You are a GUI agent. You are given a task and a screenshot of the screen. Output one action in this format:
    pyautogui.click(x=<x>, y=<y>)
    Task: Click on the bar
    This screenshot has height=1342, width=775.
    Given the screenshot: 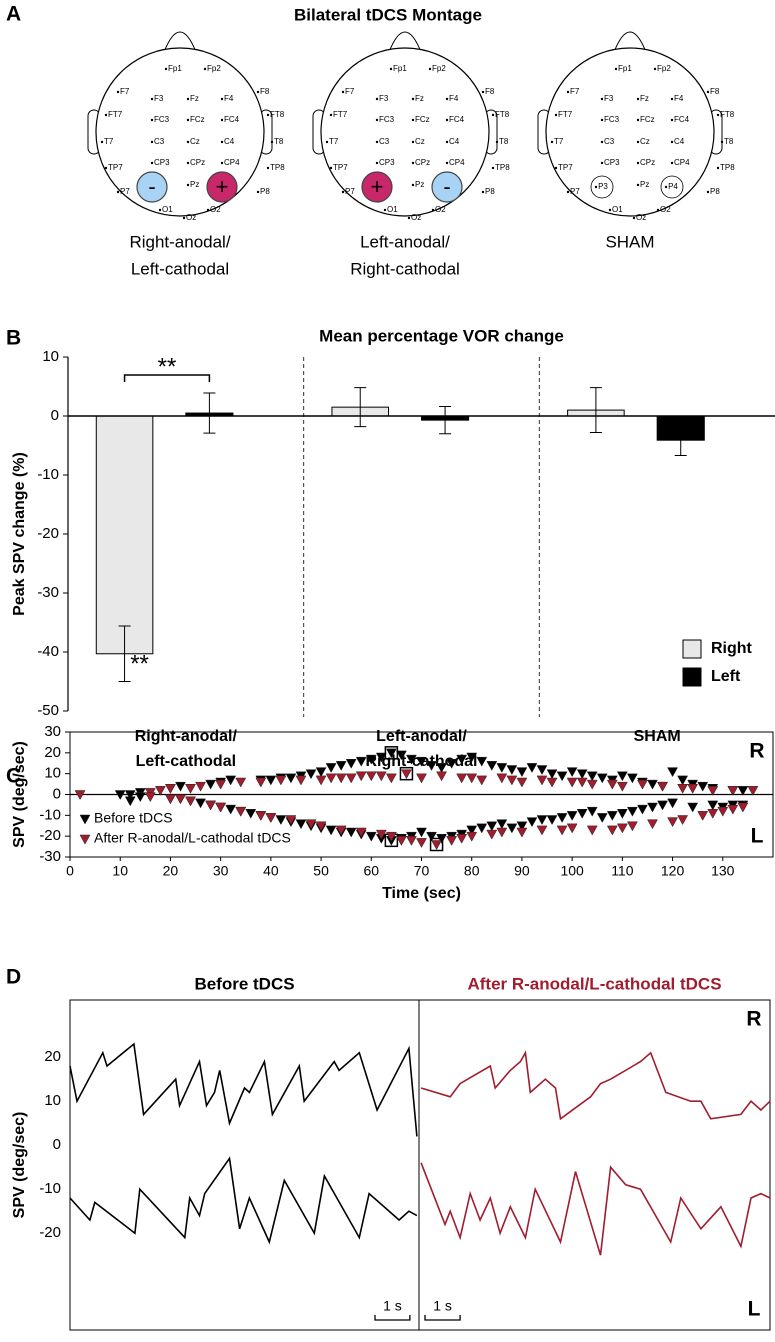 What is the action you would take?
    pyautogui.click(x=124, y=535)
    